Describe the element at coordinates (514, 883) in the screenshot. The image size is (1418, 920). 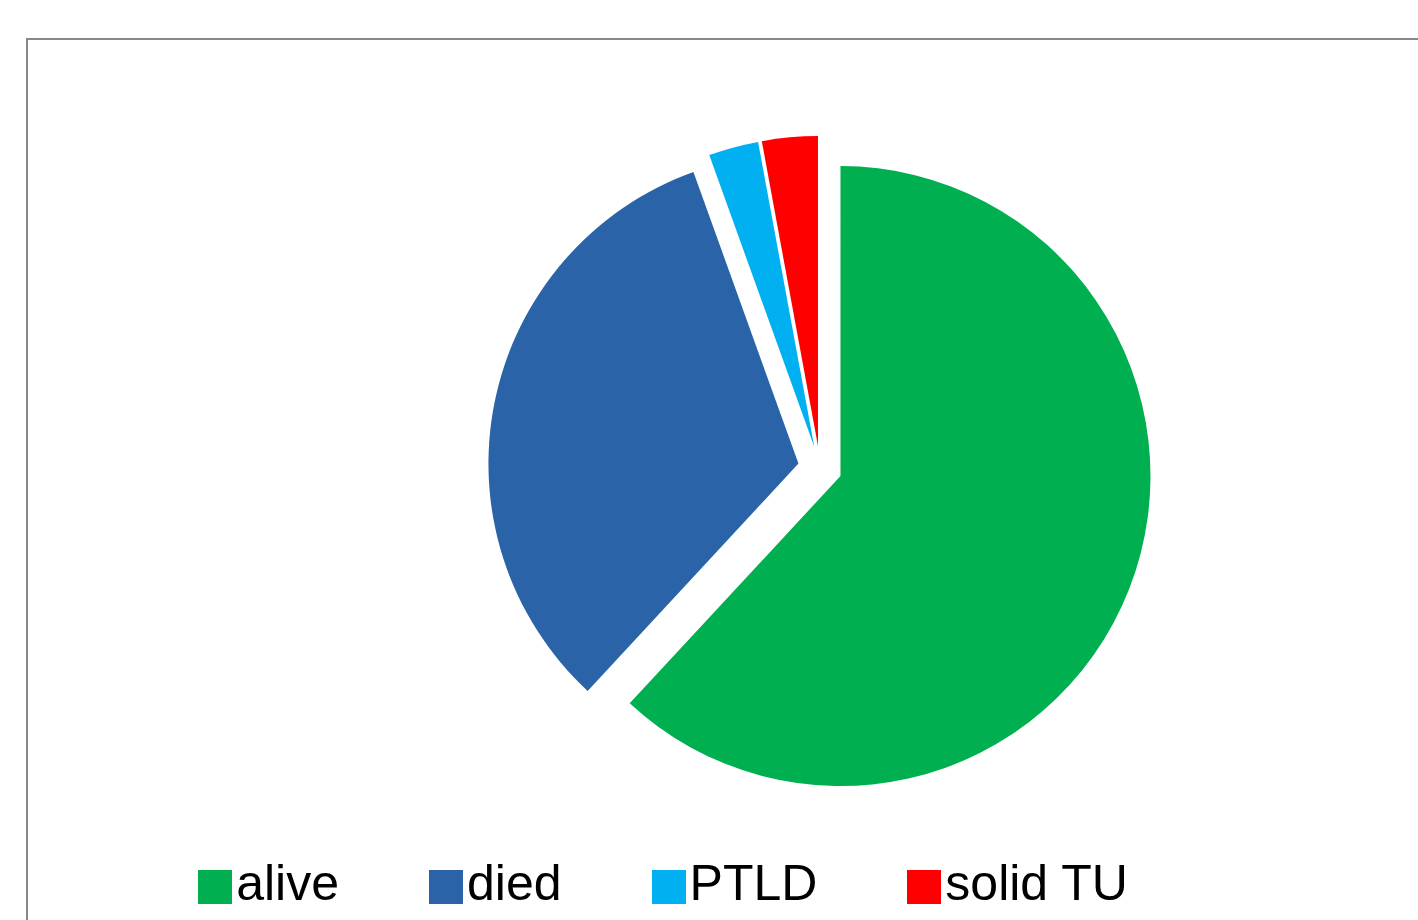
I see `legend-label: died` at that location.